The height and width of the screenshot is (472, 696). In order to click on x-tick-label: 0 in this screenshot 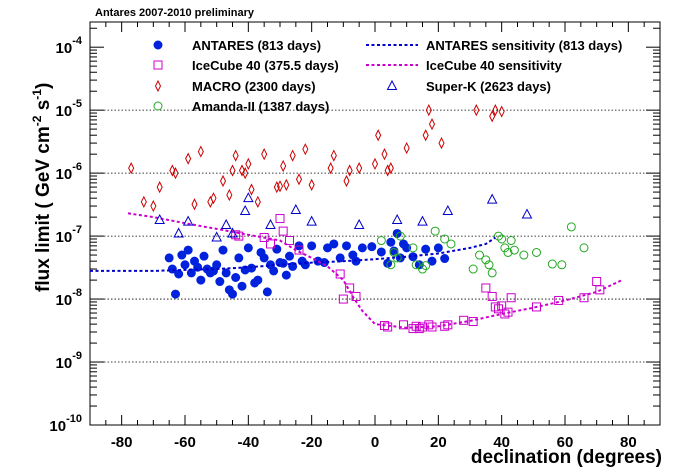, I will do `click(375, 442)`.